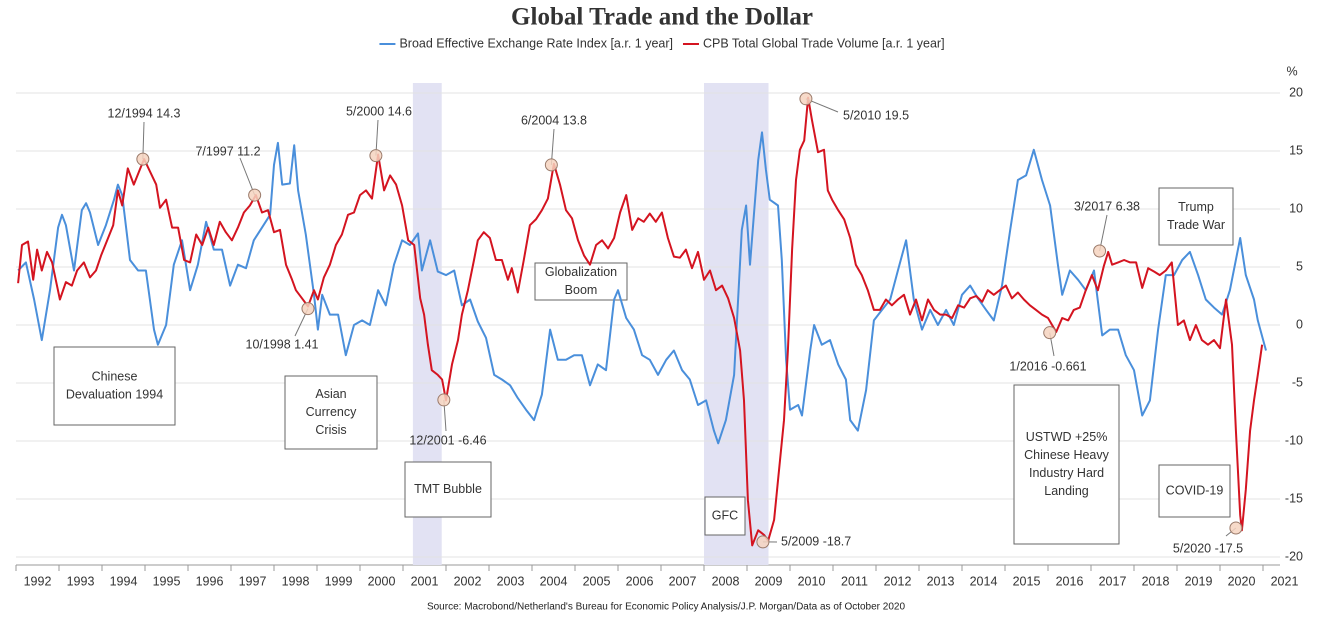 The height and width of the screenshot is (624, 1332). I want to click on annotation-box-text: Asian, so click(330, 394).